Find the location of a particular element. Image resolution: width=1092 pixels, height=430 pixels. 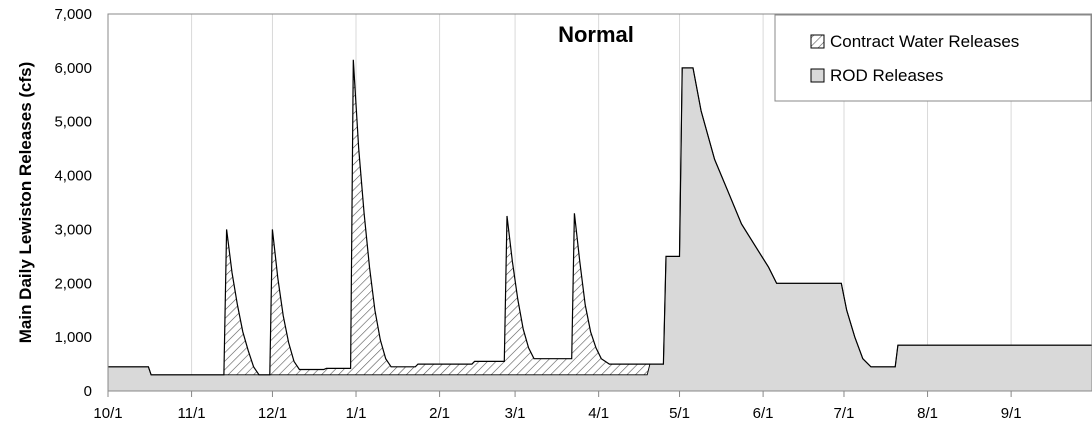

y-tick-label: 0 is located at coordinates (88, 391).